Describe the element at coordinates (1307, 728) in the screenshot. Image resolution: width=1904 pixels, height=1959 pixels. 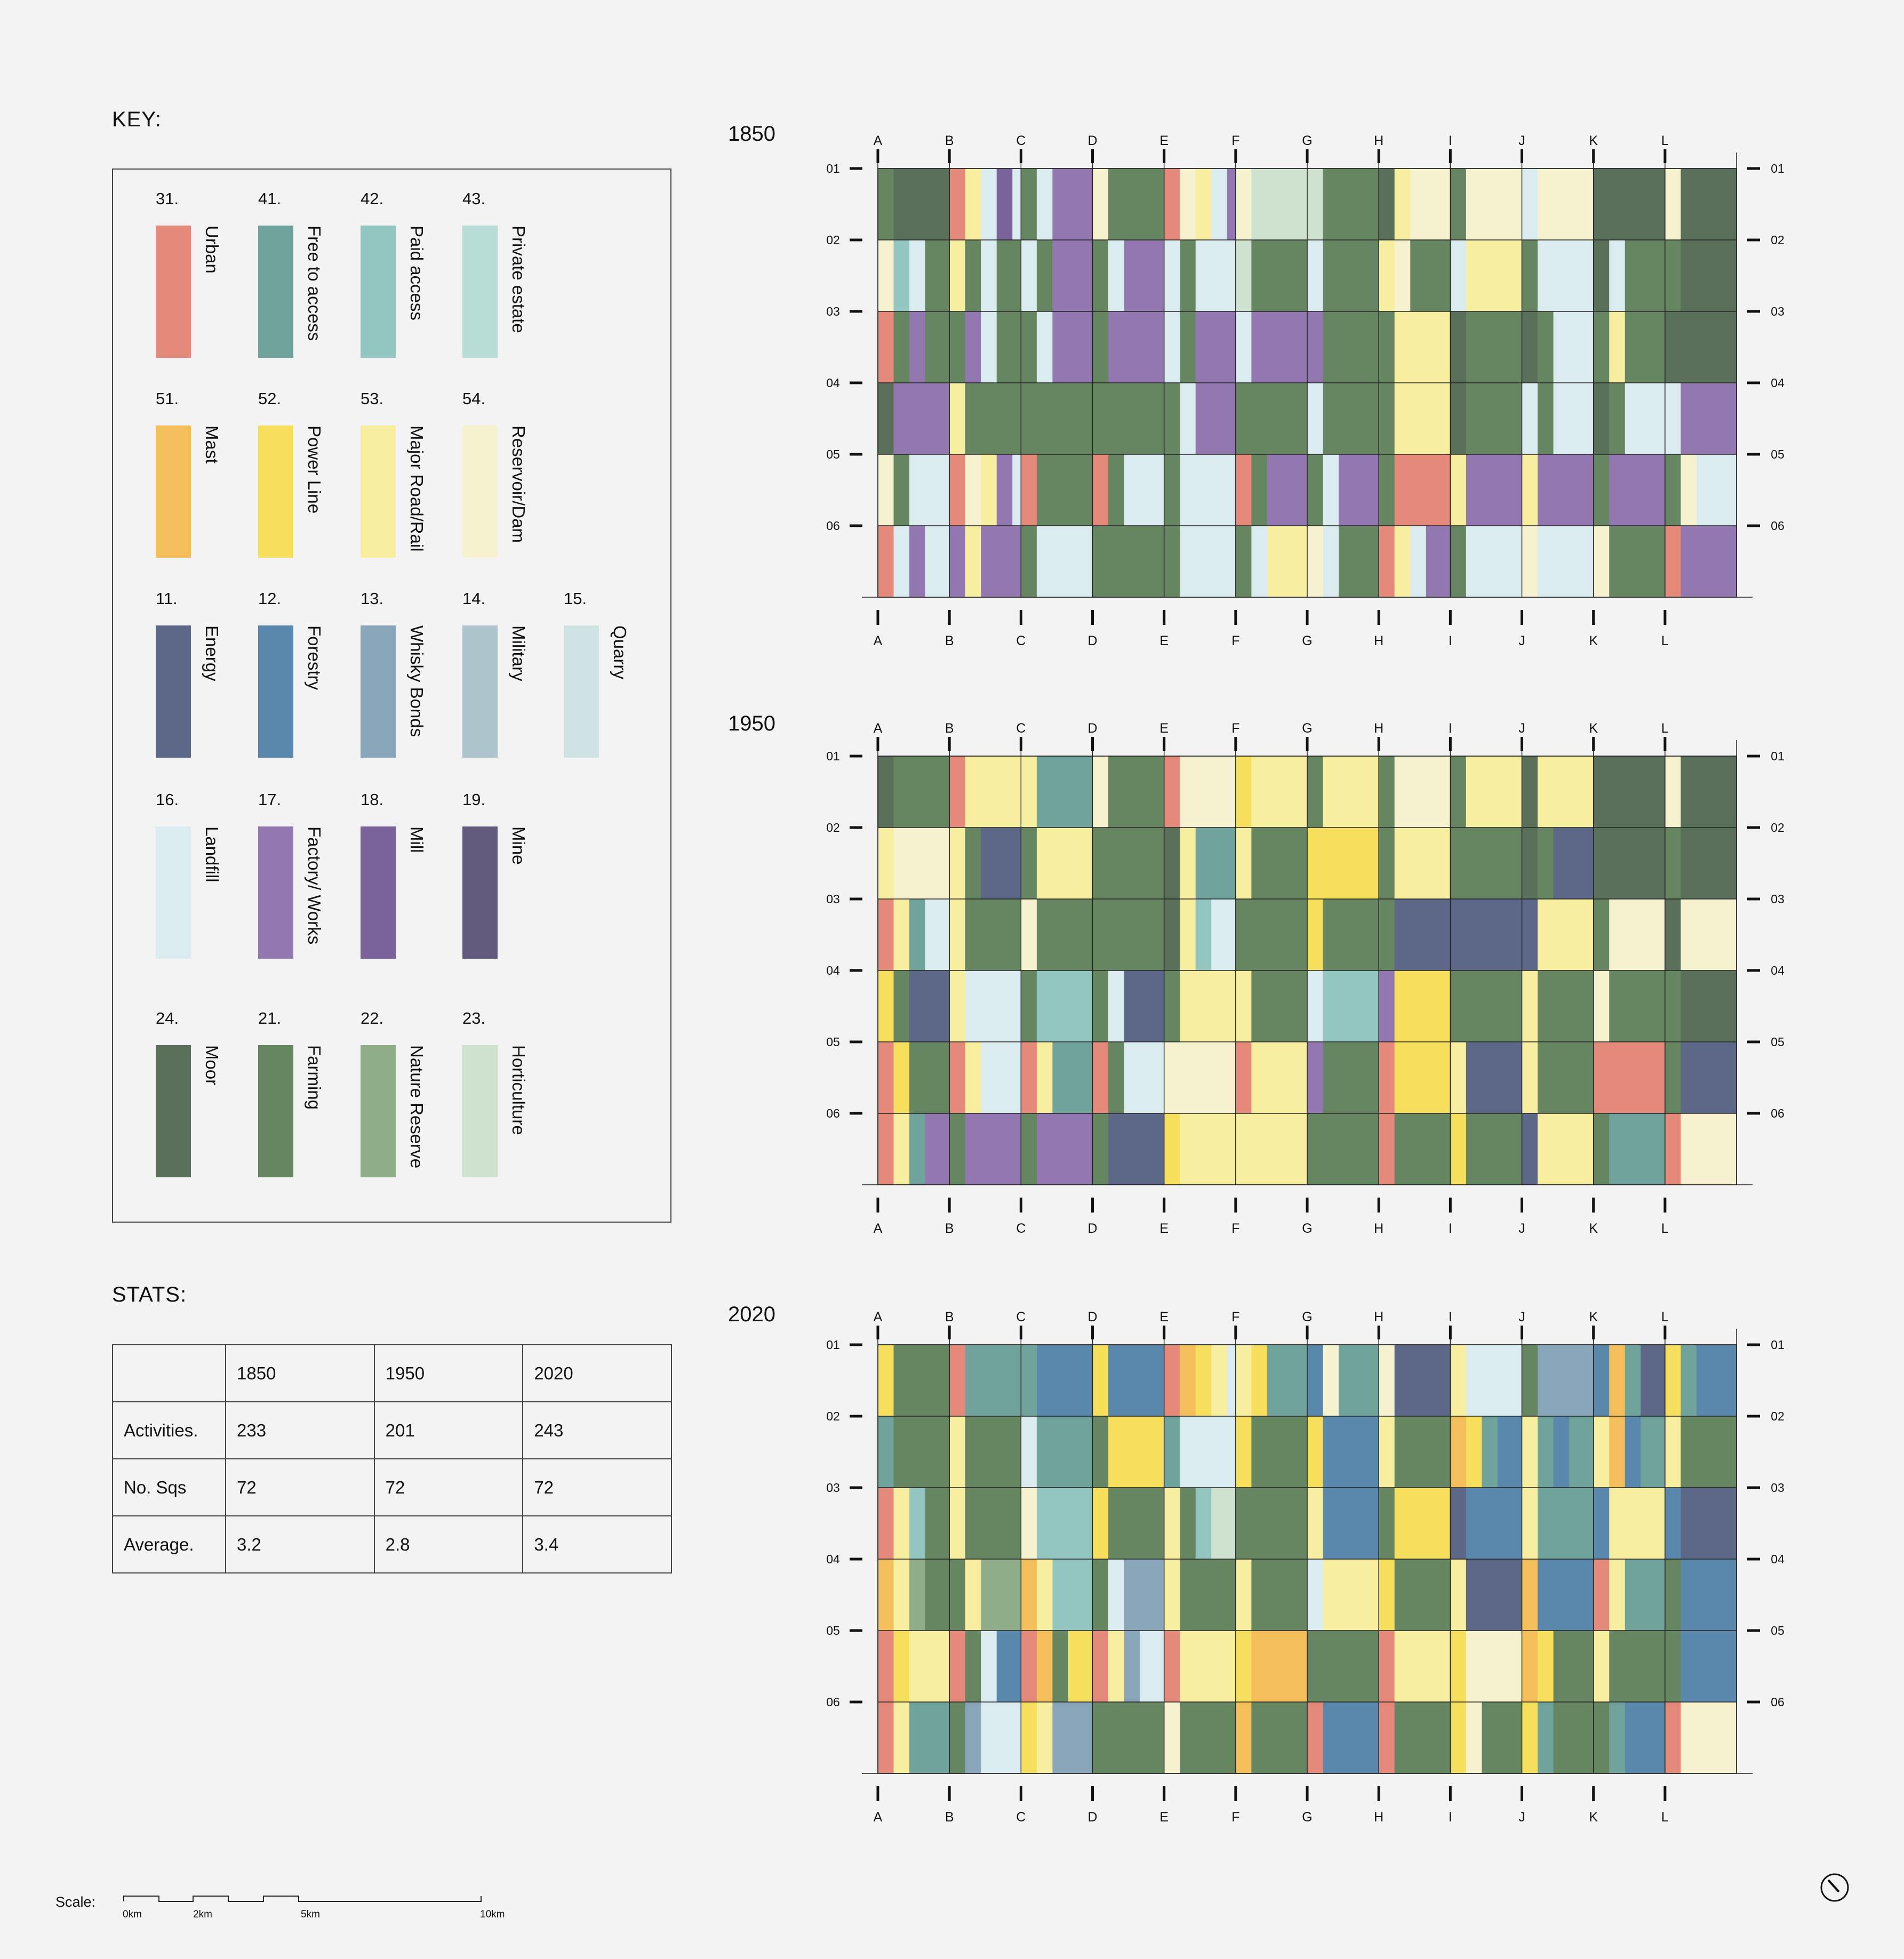
I see `column-label-top: G` at that location.